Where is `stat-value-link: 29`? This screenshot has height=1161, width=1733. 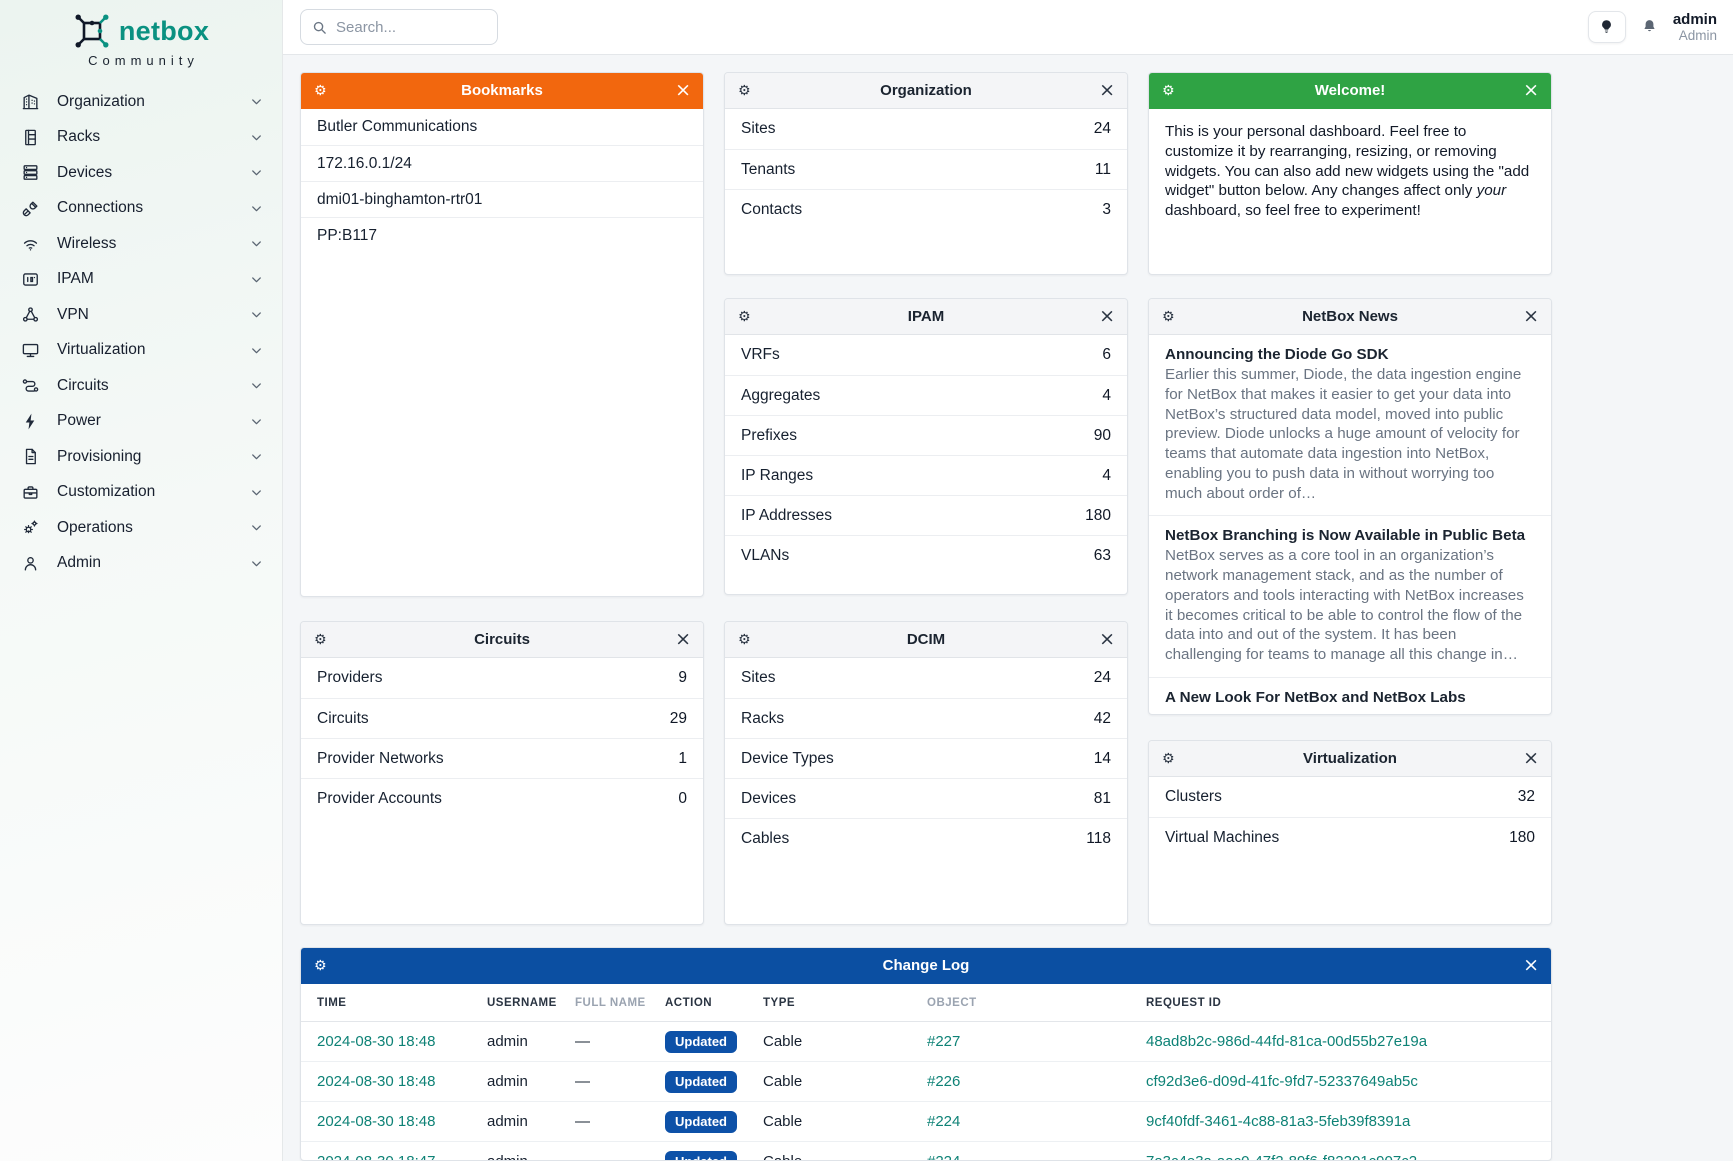
stat-value-link: 29 is located at coordinates (678, 718).